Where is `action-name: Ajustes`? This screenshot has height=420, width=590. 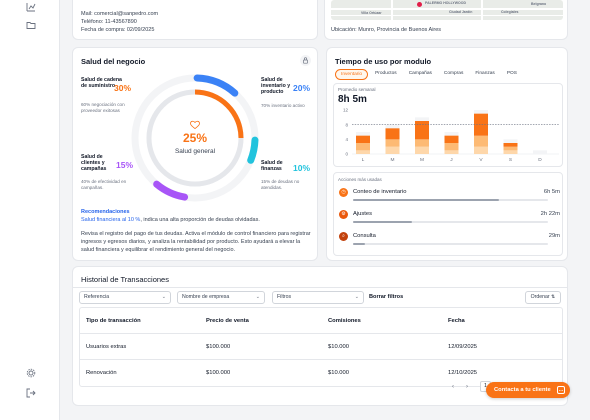
action-name: Ajustes is located at coordinates (363, 214).